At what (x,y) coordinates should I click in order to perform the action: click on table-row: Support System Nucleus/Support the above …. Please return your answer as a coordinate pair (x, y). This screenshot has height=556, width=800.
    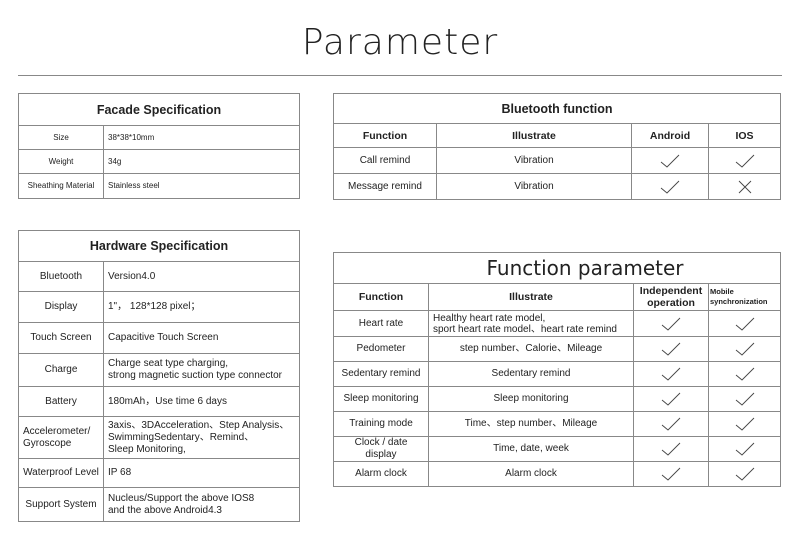
    Looking at the image, I should click on (159, 504).